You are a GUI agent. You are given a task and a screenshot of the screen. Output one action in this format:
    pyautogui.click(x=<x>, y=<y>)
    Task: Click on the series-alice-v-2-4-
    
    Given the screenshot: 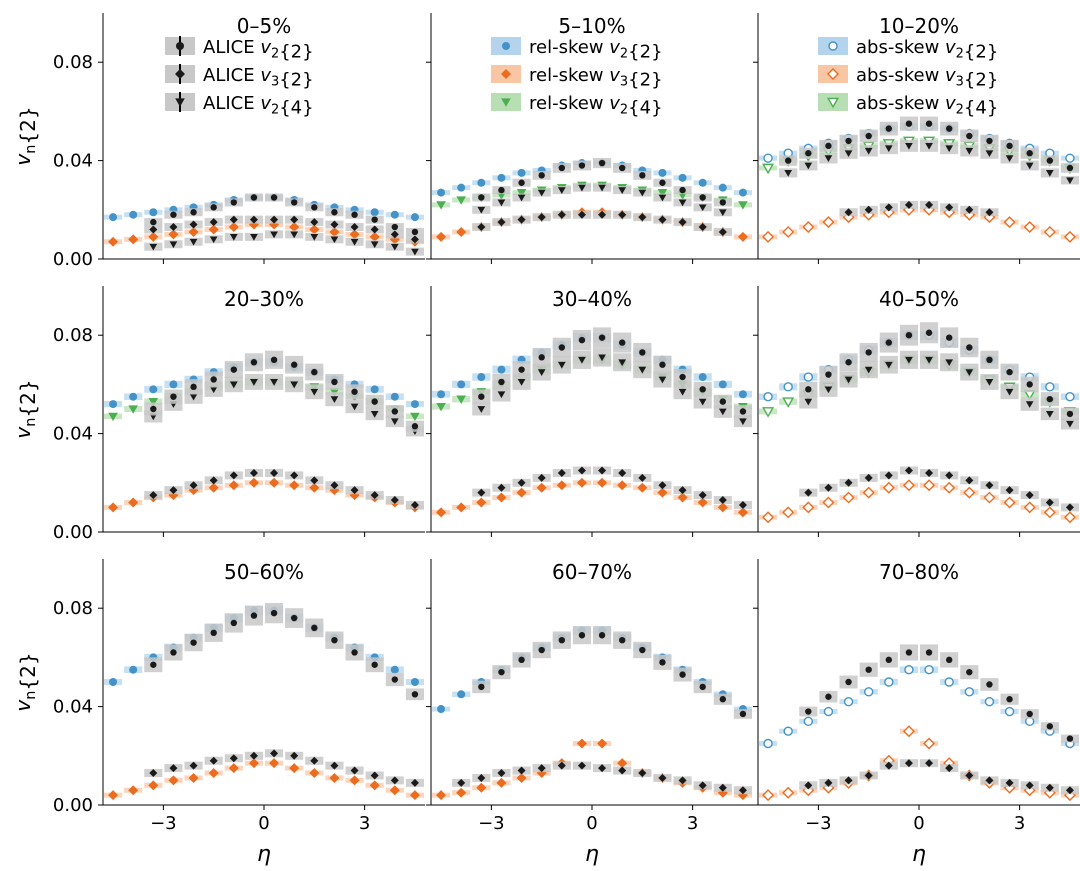 What is the action you would take?
    pyautogui.click(x=602, y=200)
    